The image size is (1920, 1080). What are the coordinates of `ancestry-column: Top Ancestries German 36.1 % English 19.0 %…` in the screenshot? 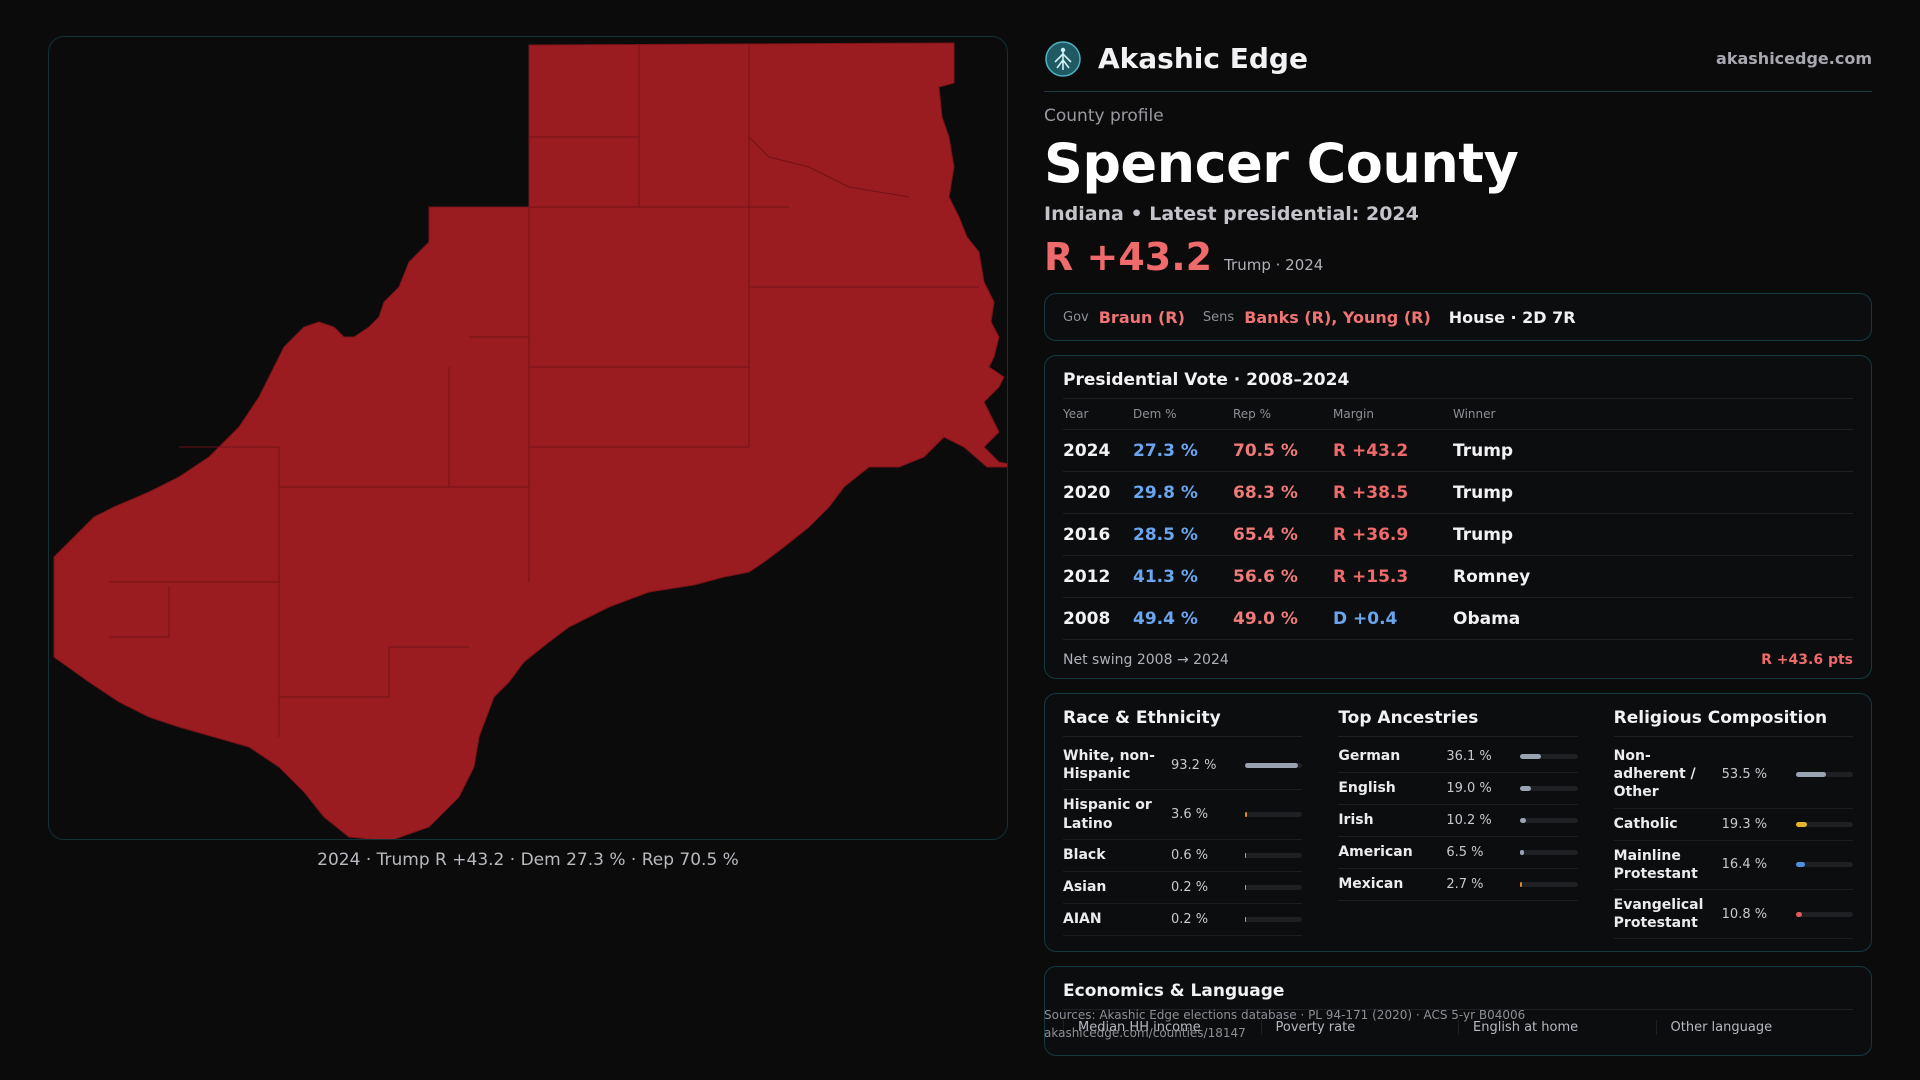 It's located at (1458, 823).